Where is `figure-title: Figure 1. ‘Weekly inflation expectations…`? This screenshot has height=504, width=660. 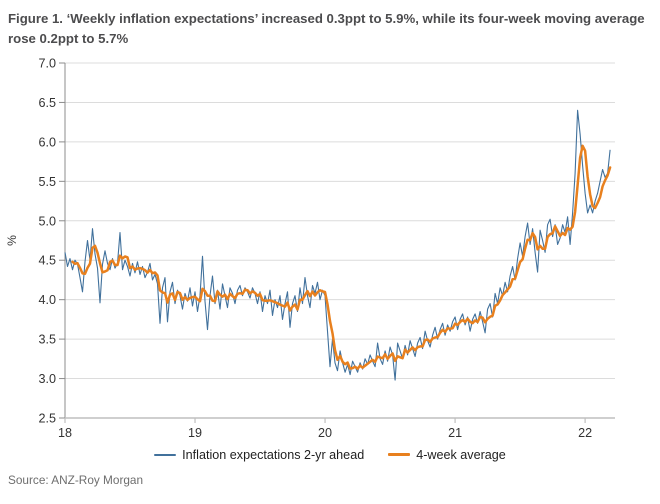 figure-title: Figure 1. ‘Weekly inflation expectations… is located at coordinates (326, 28).